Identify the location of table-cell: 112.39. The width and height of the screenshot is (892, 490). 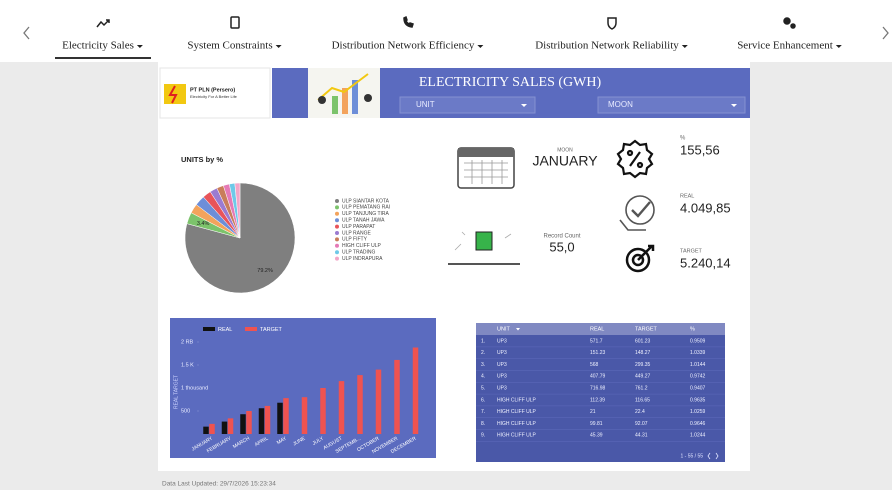
(597, 400).